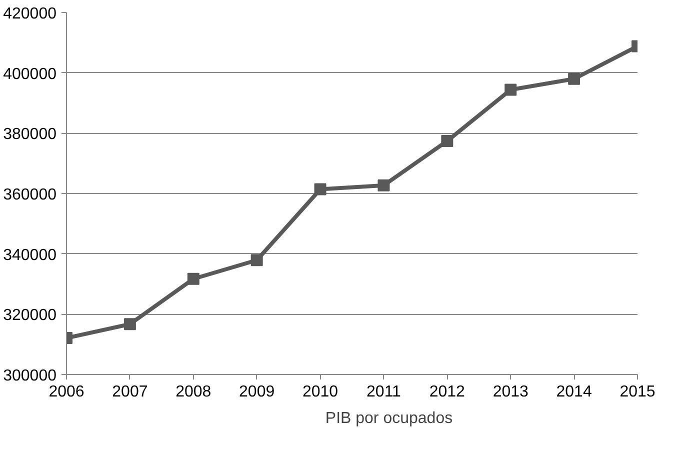 This screenshot has height=474, width=695. Describe the element at coordinates (66, 392) in the screenshot. I see `x-tick-label: 2006` at that location.